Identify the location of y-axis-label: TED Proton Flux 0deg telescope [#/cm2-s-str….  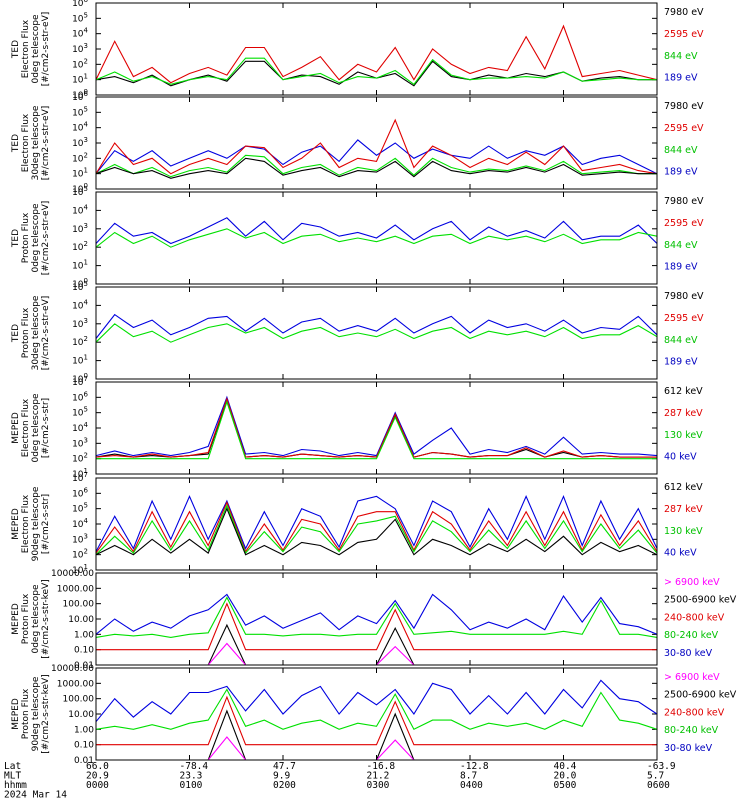
(31, 238).